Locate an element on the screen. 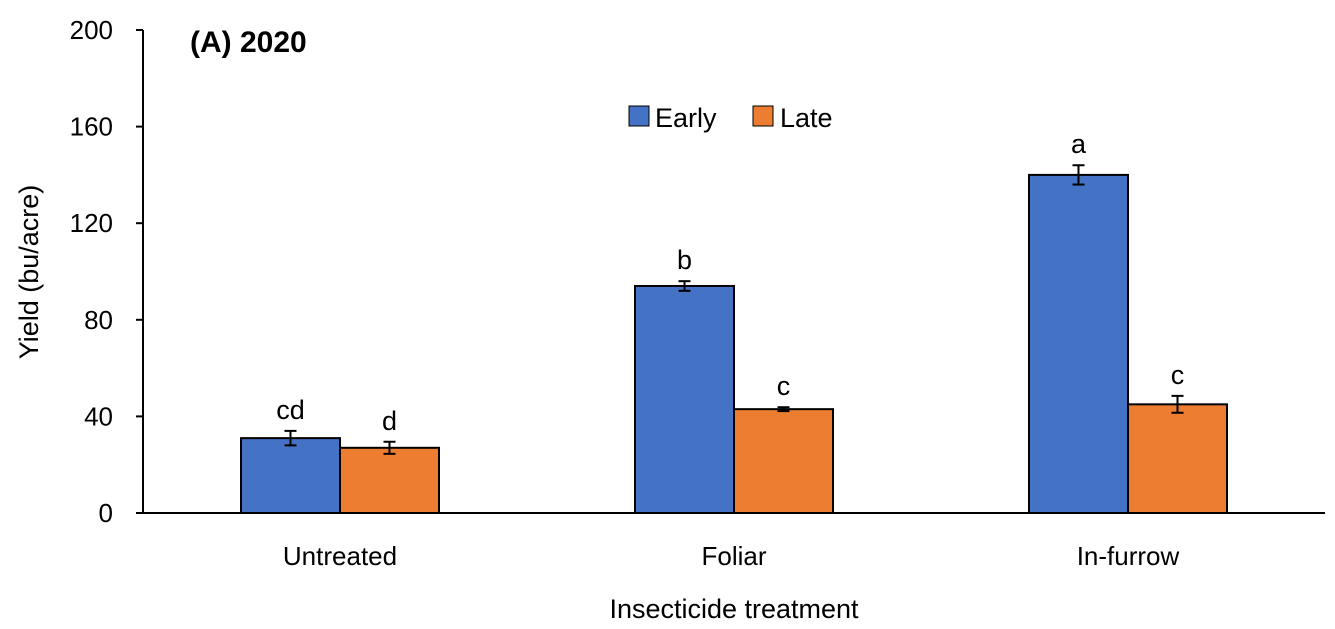 The image size is (1335, 629). legend-label-late: Late is located at coordinates (806, 118).